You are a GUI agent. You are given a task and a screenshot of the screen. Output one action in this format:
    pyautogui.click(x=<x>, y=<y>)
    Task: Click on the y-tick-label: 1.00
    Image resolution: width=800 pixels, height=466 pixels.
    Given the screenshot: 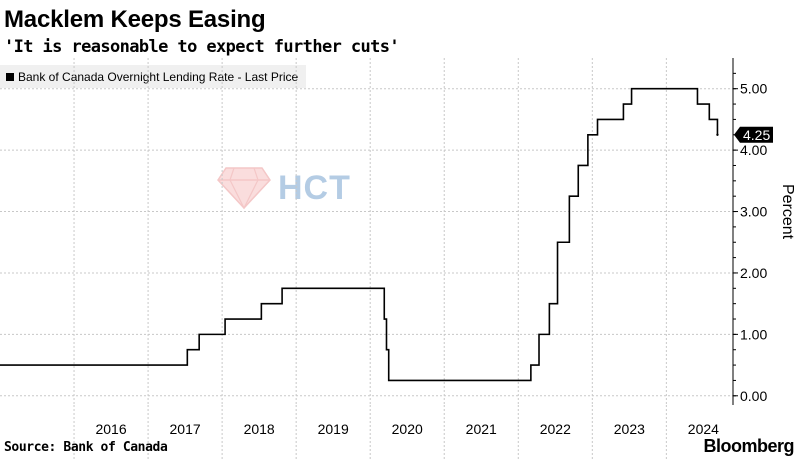 What is the action you would take?
    pyautogui.click(x=753, y=334)
    